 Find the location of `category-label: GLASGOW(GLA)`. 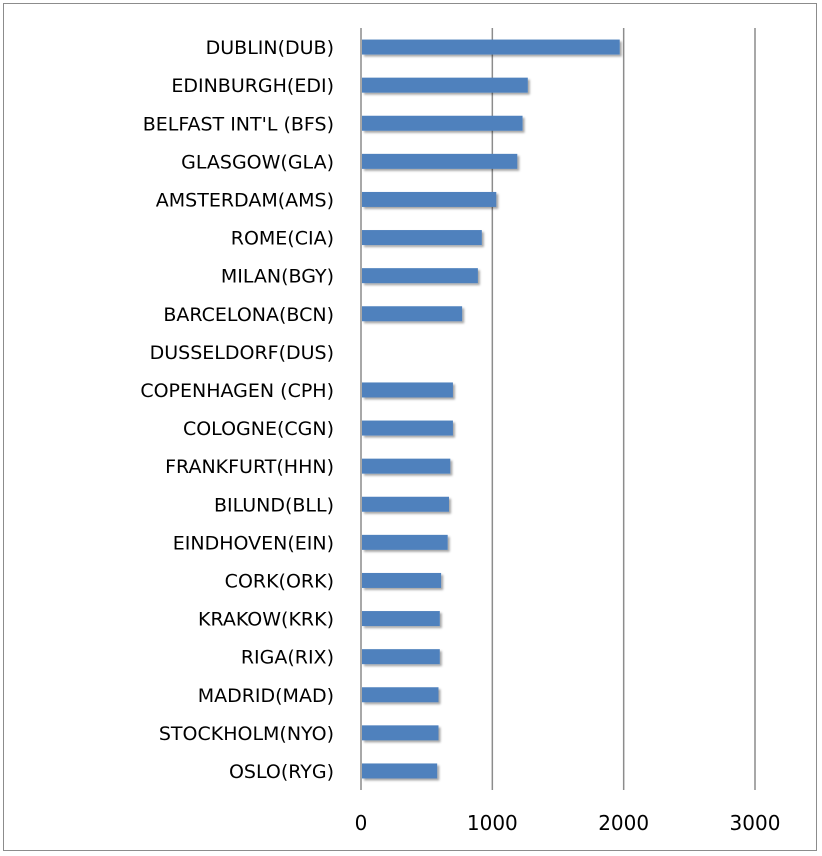

category-label: GLASGOW(GLA) is located at coordinates (257, 162).